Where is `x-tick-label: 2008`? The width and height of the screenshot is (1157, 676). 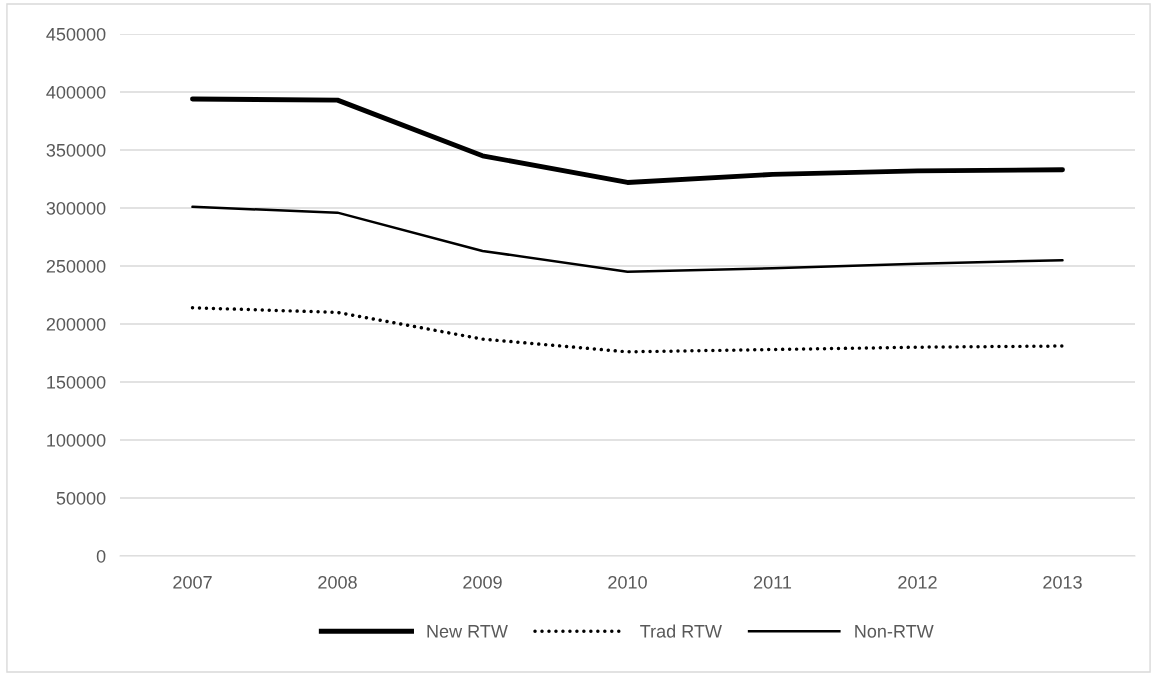 x-tick-label: 2008 is located at coordinates (337, 582).